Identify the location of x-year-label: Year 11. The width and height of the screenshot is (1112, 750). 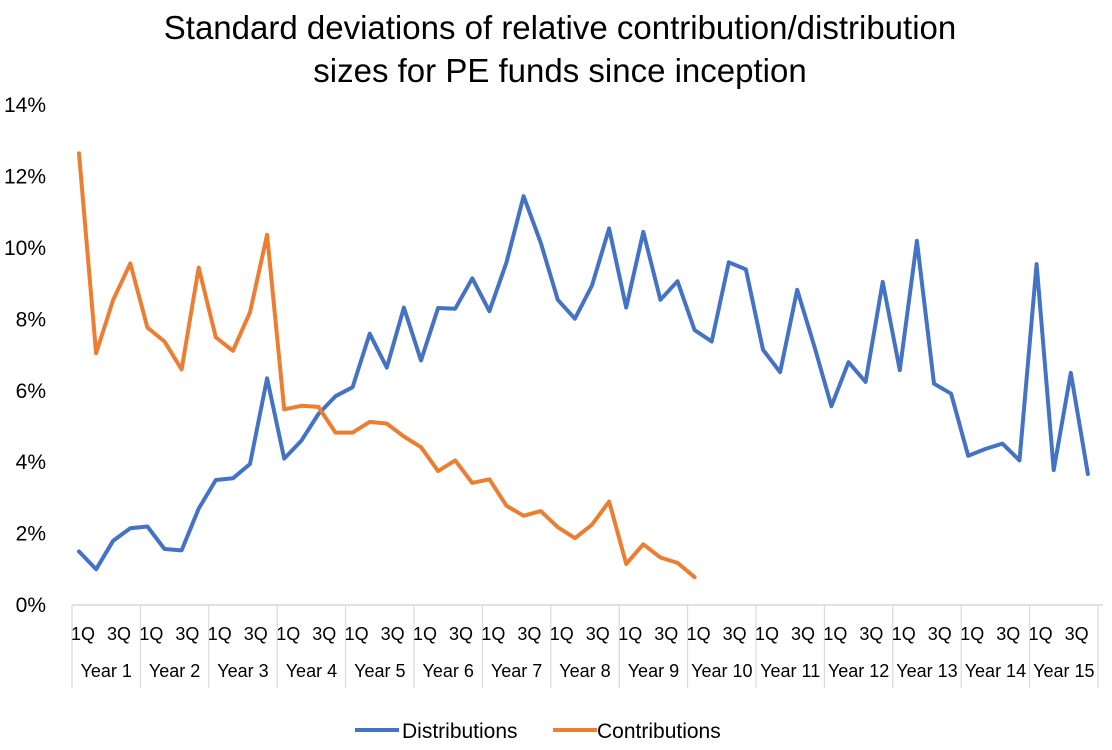
(790, 671).